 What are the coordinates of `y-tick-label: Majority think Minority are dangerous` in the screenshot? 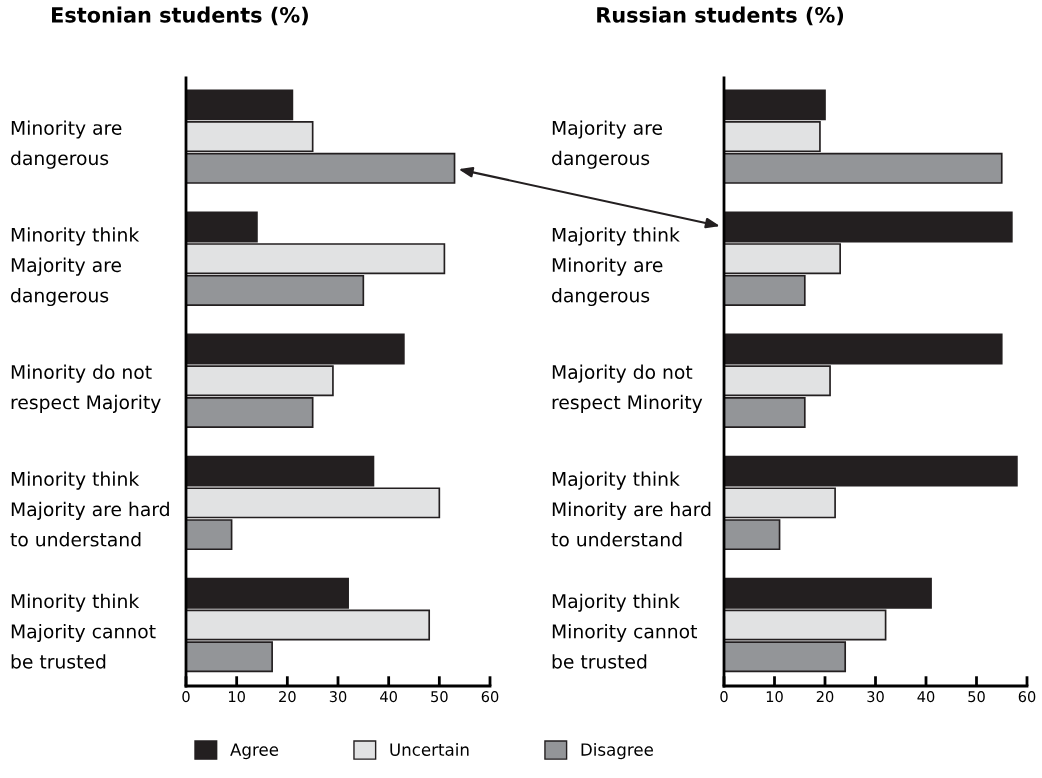 It's located at (616, 267).